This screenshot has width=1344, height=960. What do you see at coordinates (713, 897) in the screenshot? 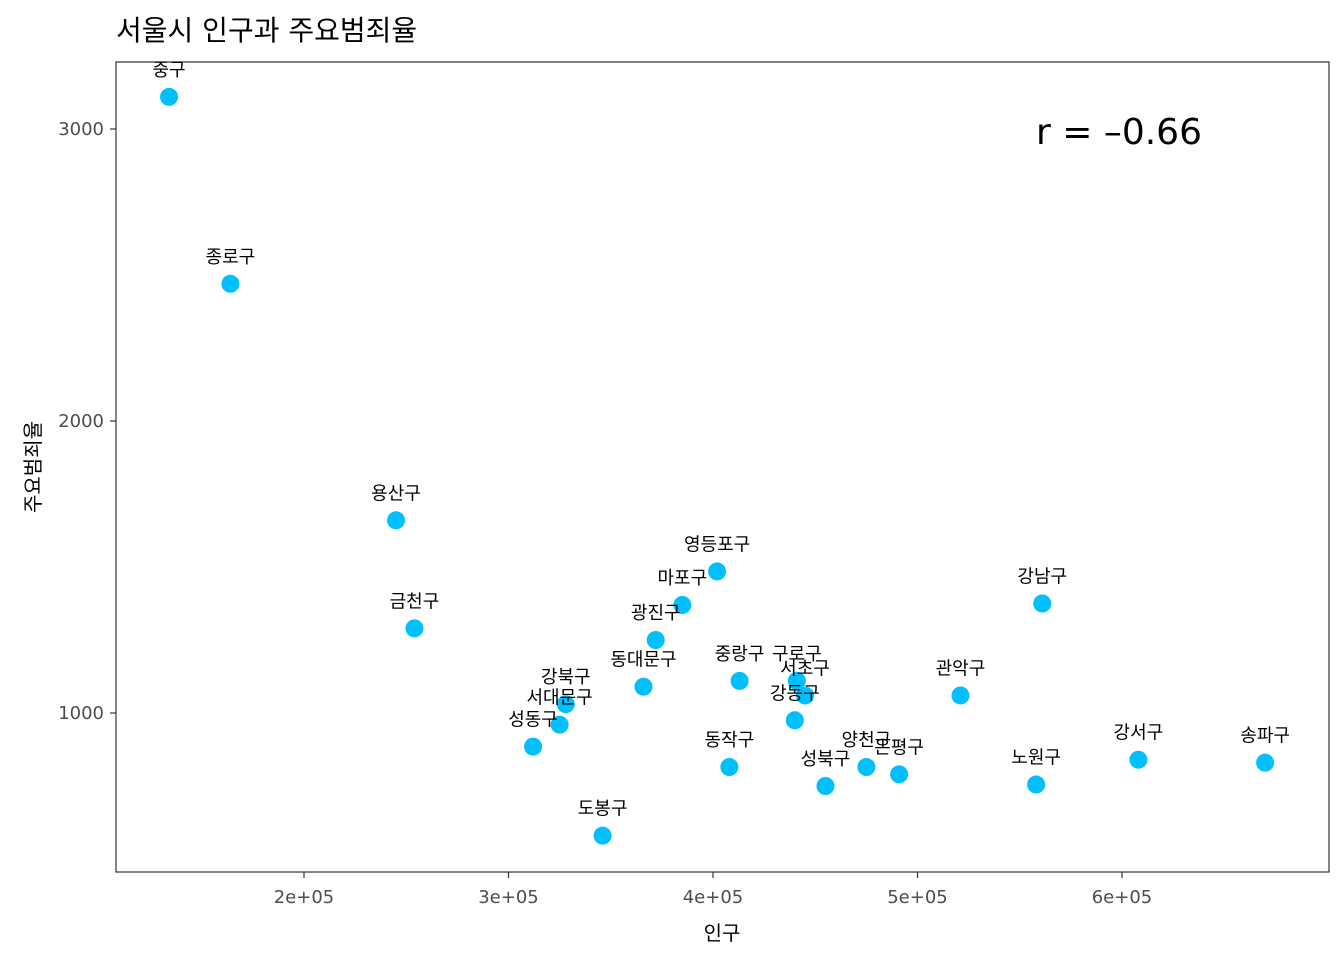
I see `x-tick-label: 4e+05` at bounding box center [713, 897].